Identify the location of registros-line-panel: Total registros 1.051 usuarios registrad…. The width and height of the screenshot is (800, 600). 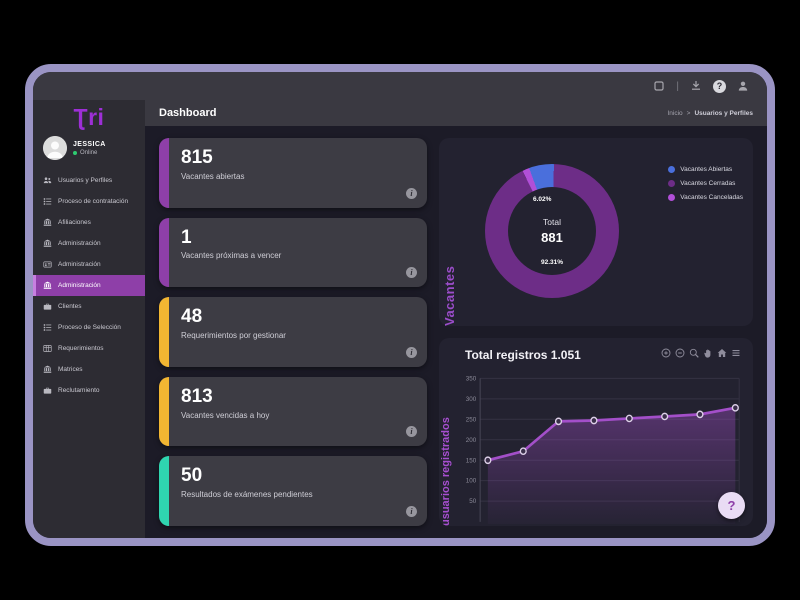
(596, 432).